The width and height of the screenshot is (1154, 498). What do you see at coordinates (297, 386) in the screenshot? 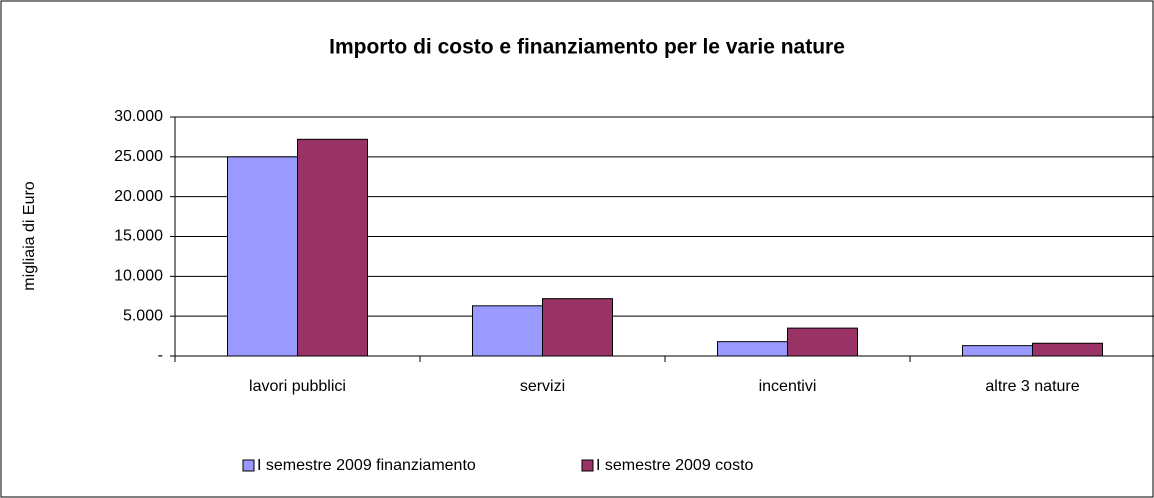
I see `x-tick-label: lavori pubblici` at bounding box center [297, 386].